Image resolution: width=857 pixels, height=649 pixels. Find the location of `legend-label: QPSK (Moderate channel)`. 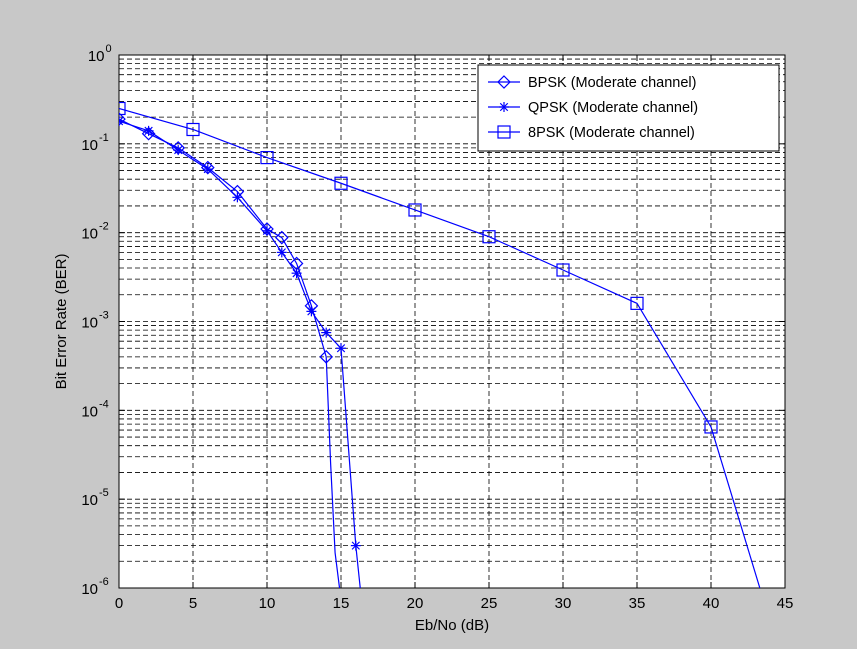

legend-label: QPSK (Moderate channel) is located at coordinates (613, 108).